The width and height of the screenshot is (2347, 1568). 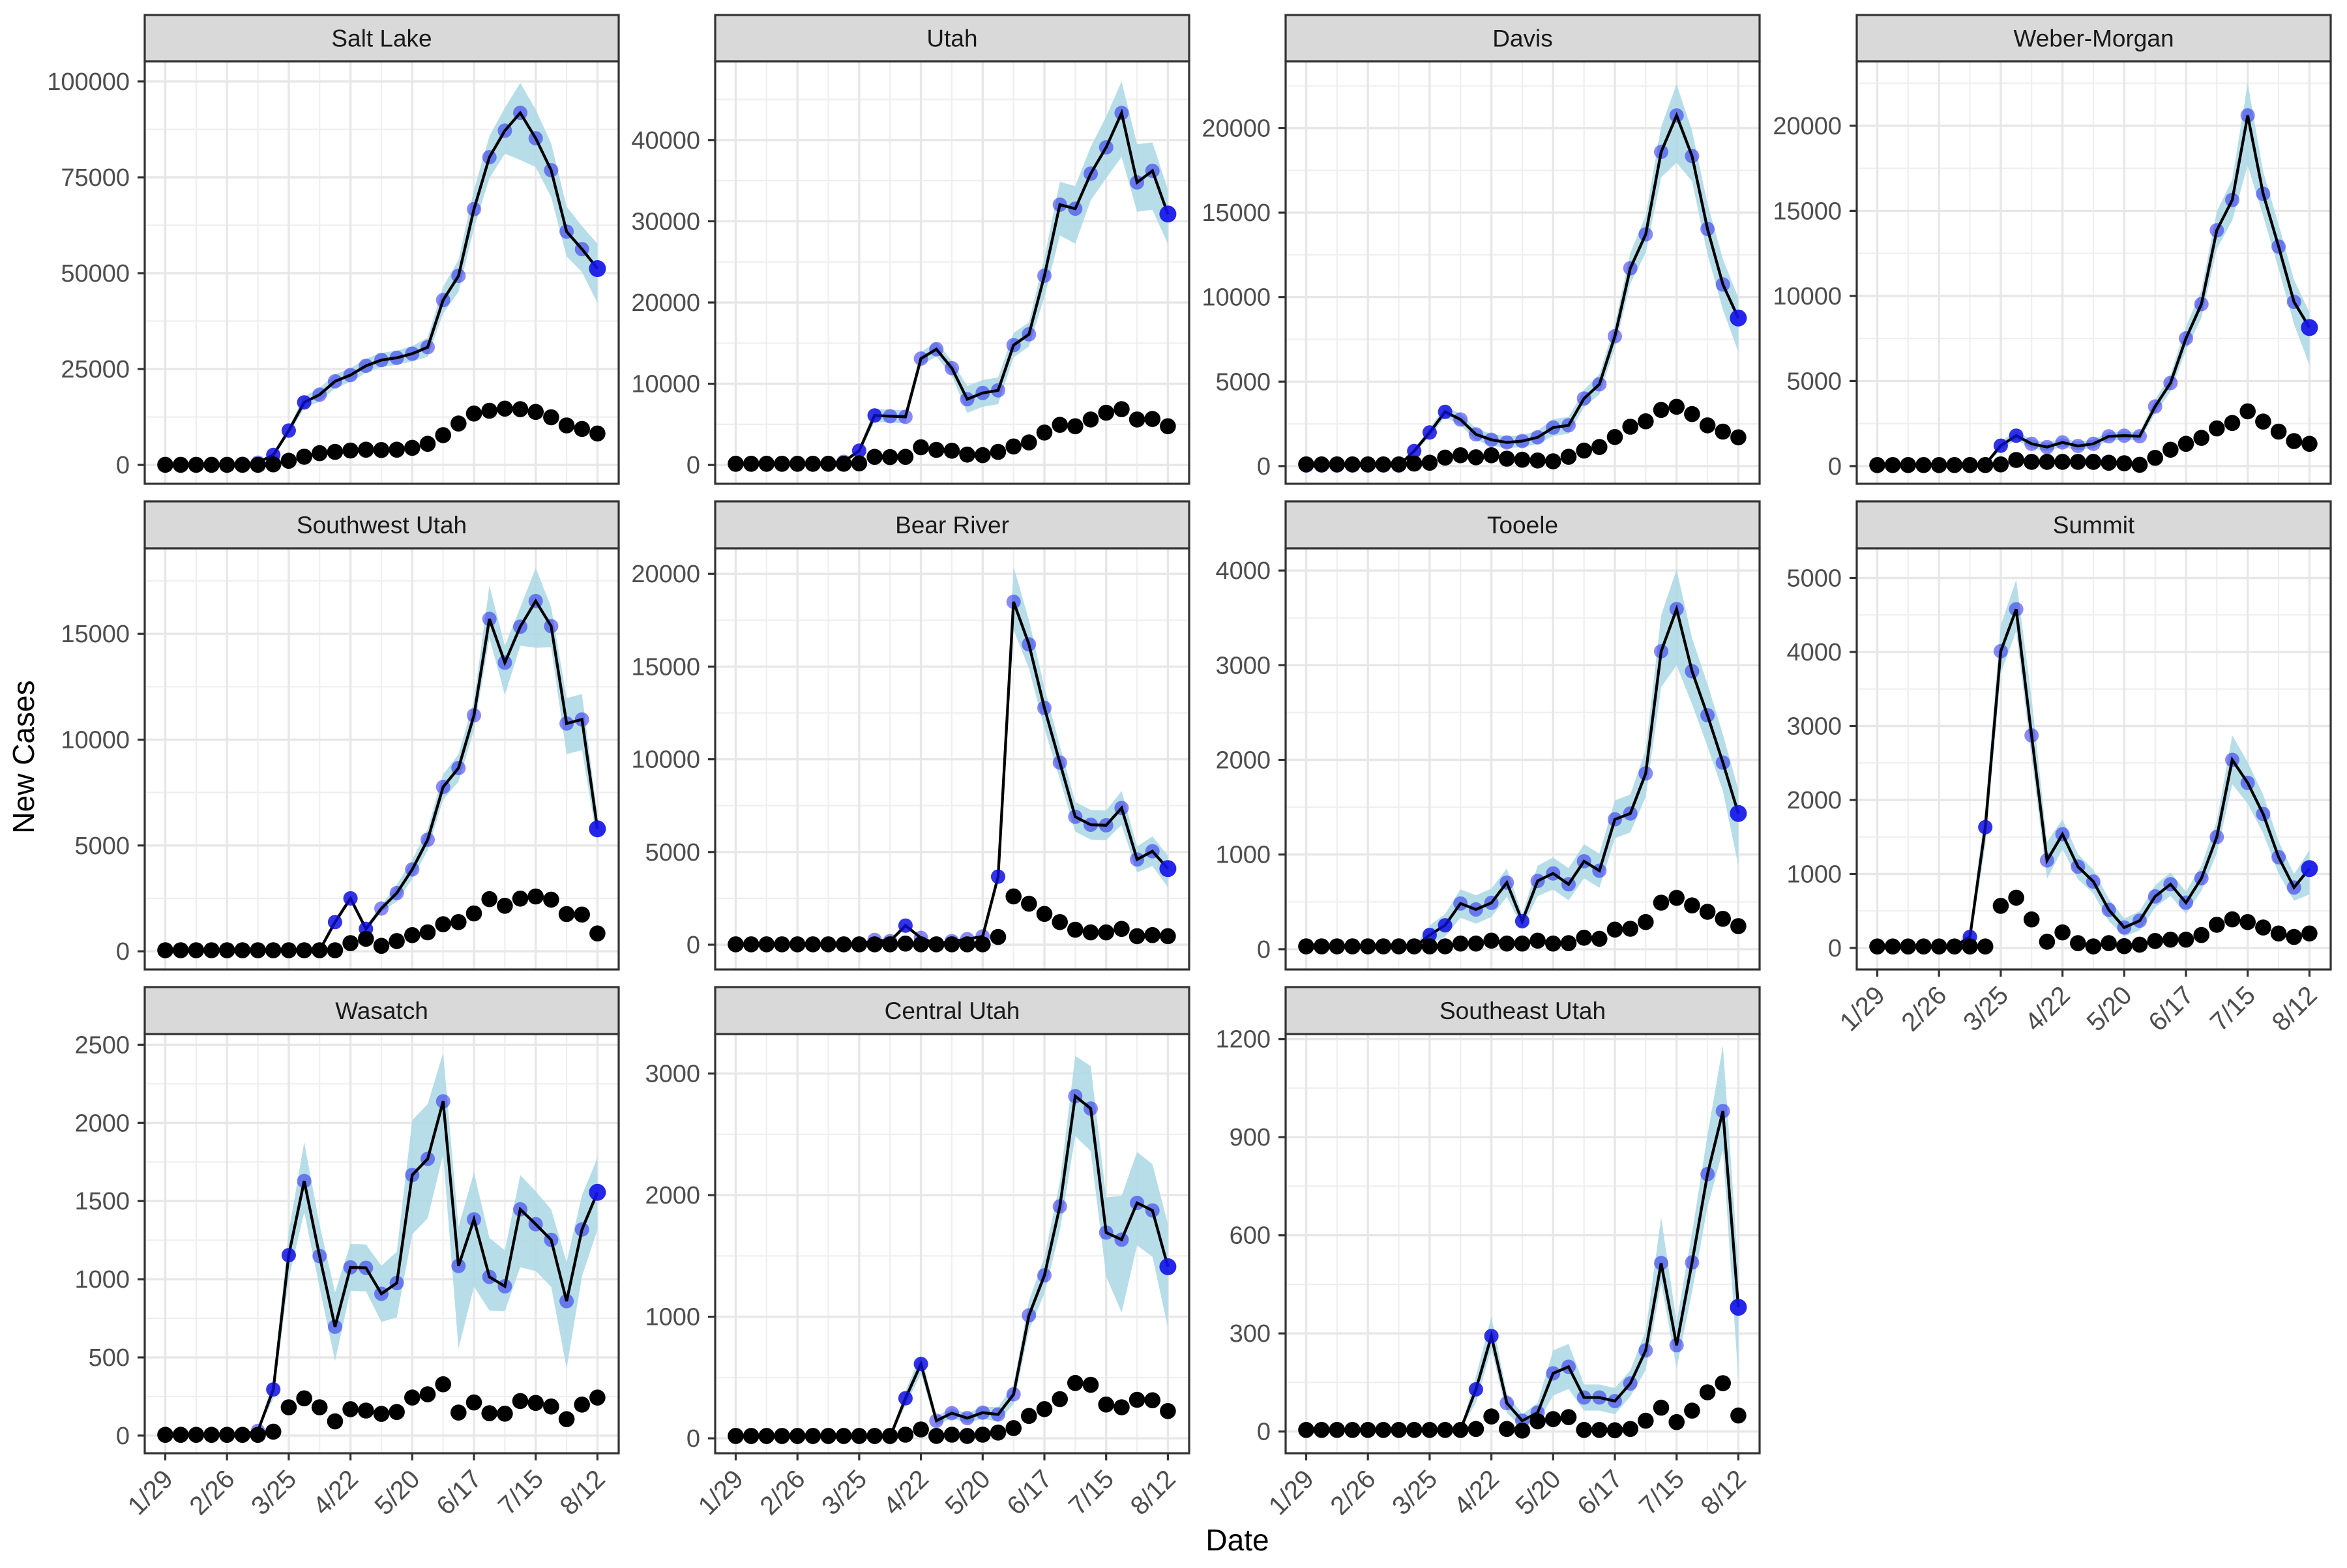 I want to click on svg-text: Weber-Morgan, so click(x=2093, y=39).